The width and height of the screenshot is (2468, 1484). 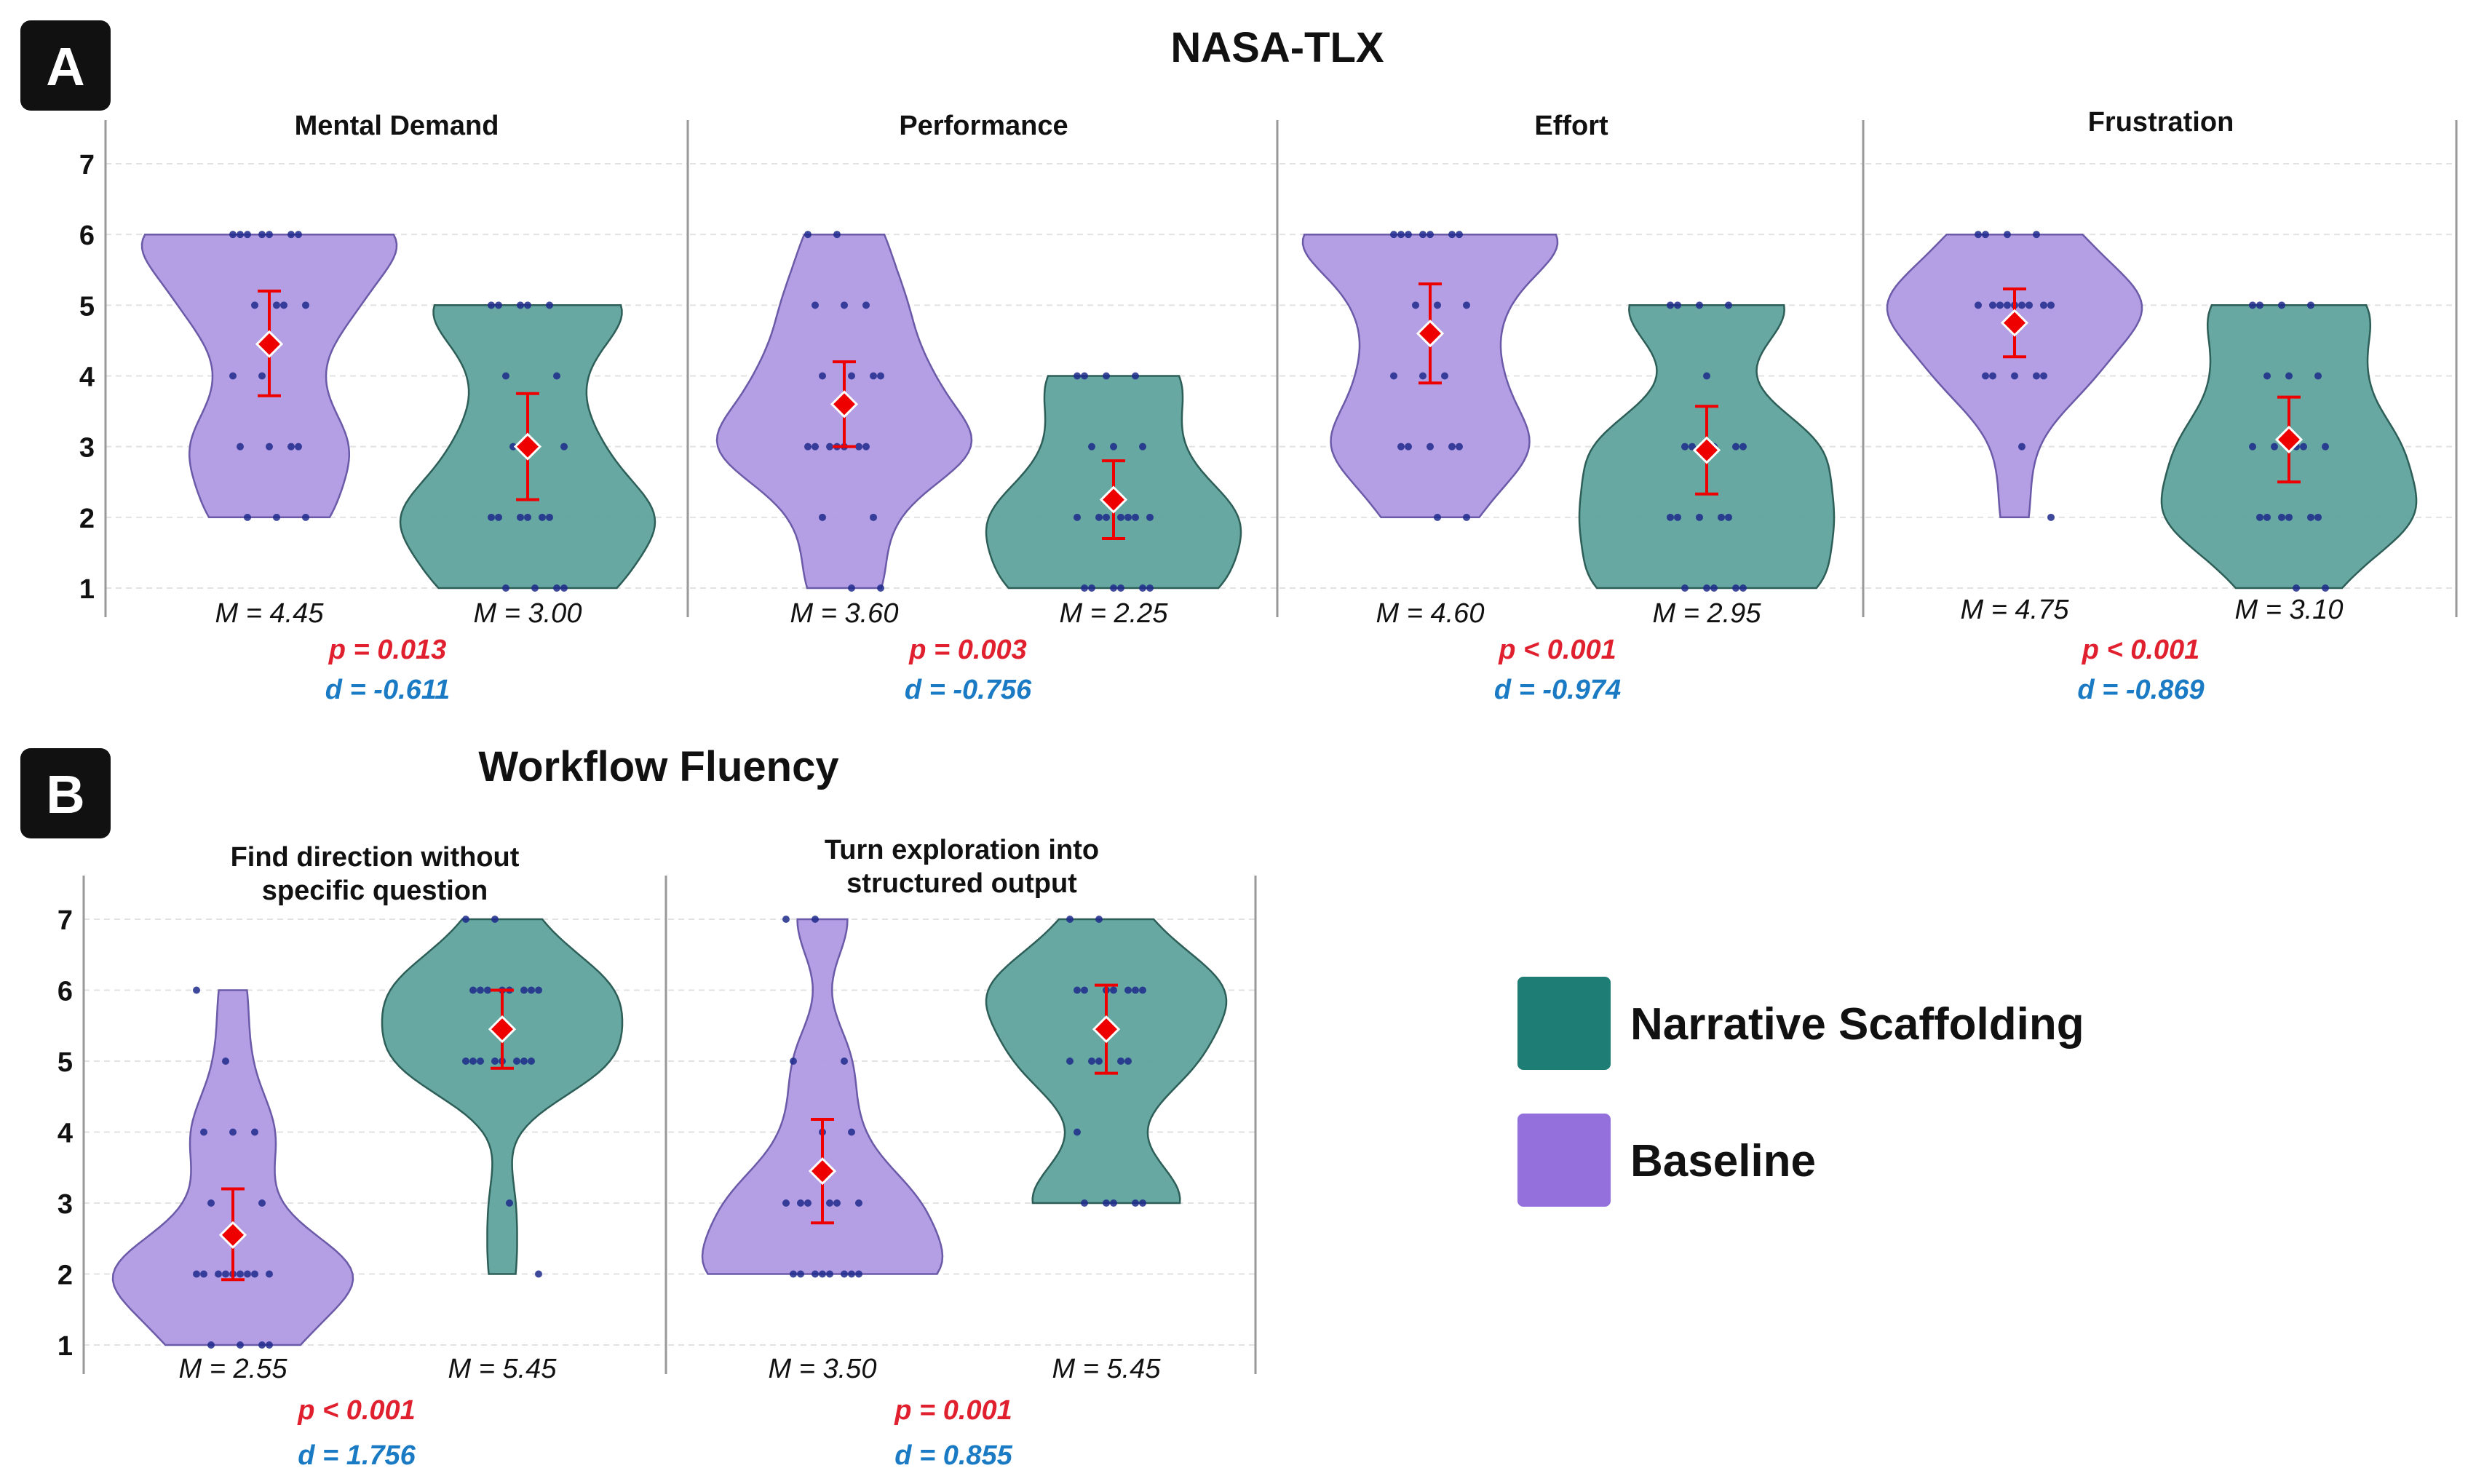 I want to click on chart-title: Frustration, so click(x=2161, y=122).